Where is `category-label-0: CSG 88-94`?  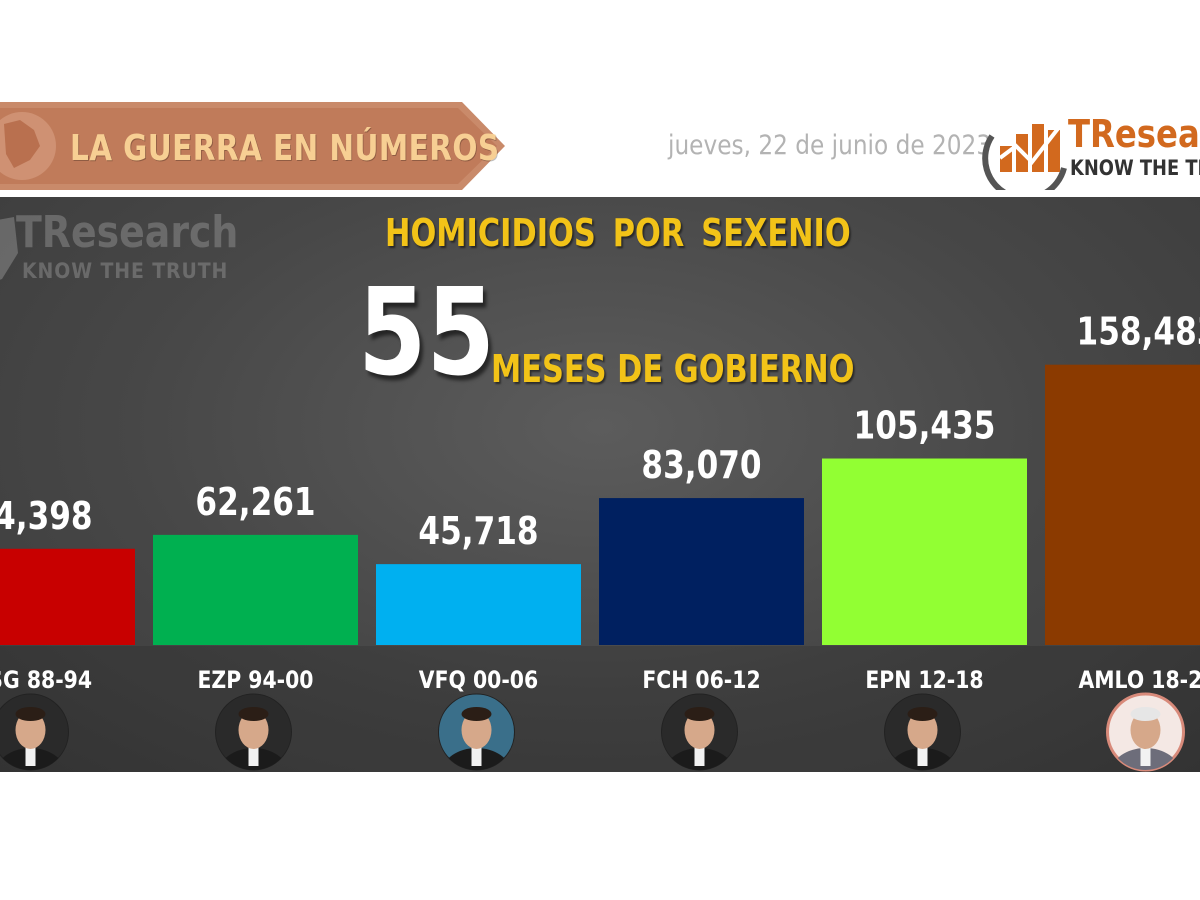
category-label-0: CSG 88-94 is located at coordinates (46, 680).